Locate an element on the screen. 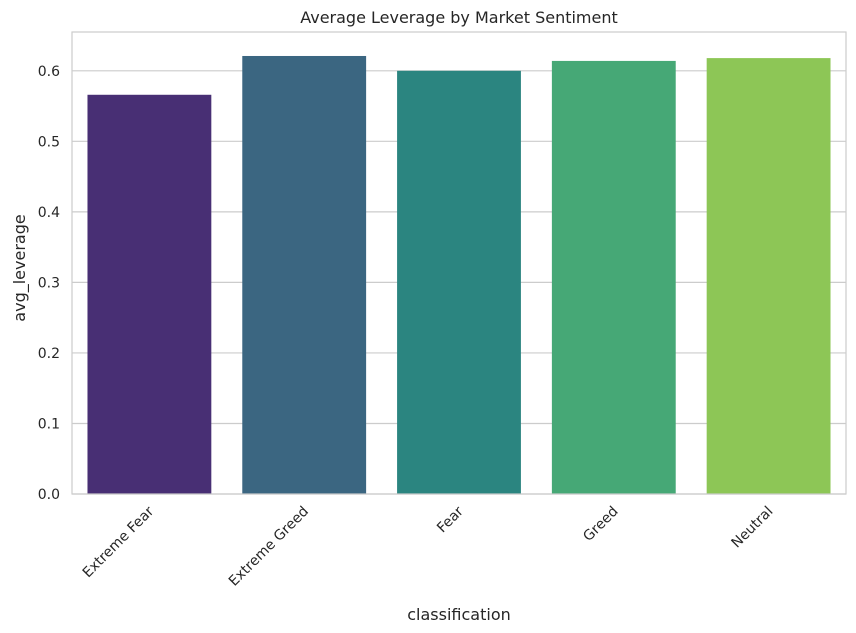  y-axis-label: avg_leverage is located at coordinates (20, 267).